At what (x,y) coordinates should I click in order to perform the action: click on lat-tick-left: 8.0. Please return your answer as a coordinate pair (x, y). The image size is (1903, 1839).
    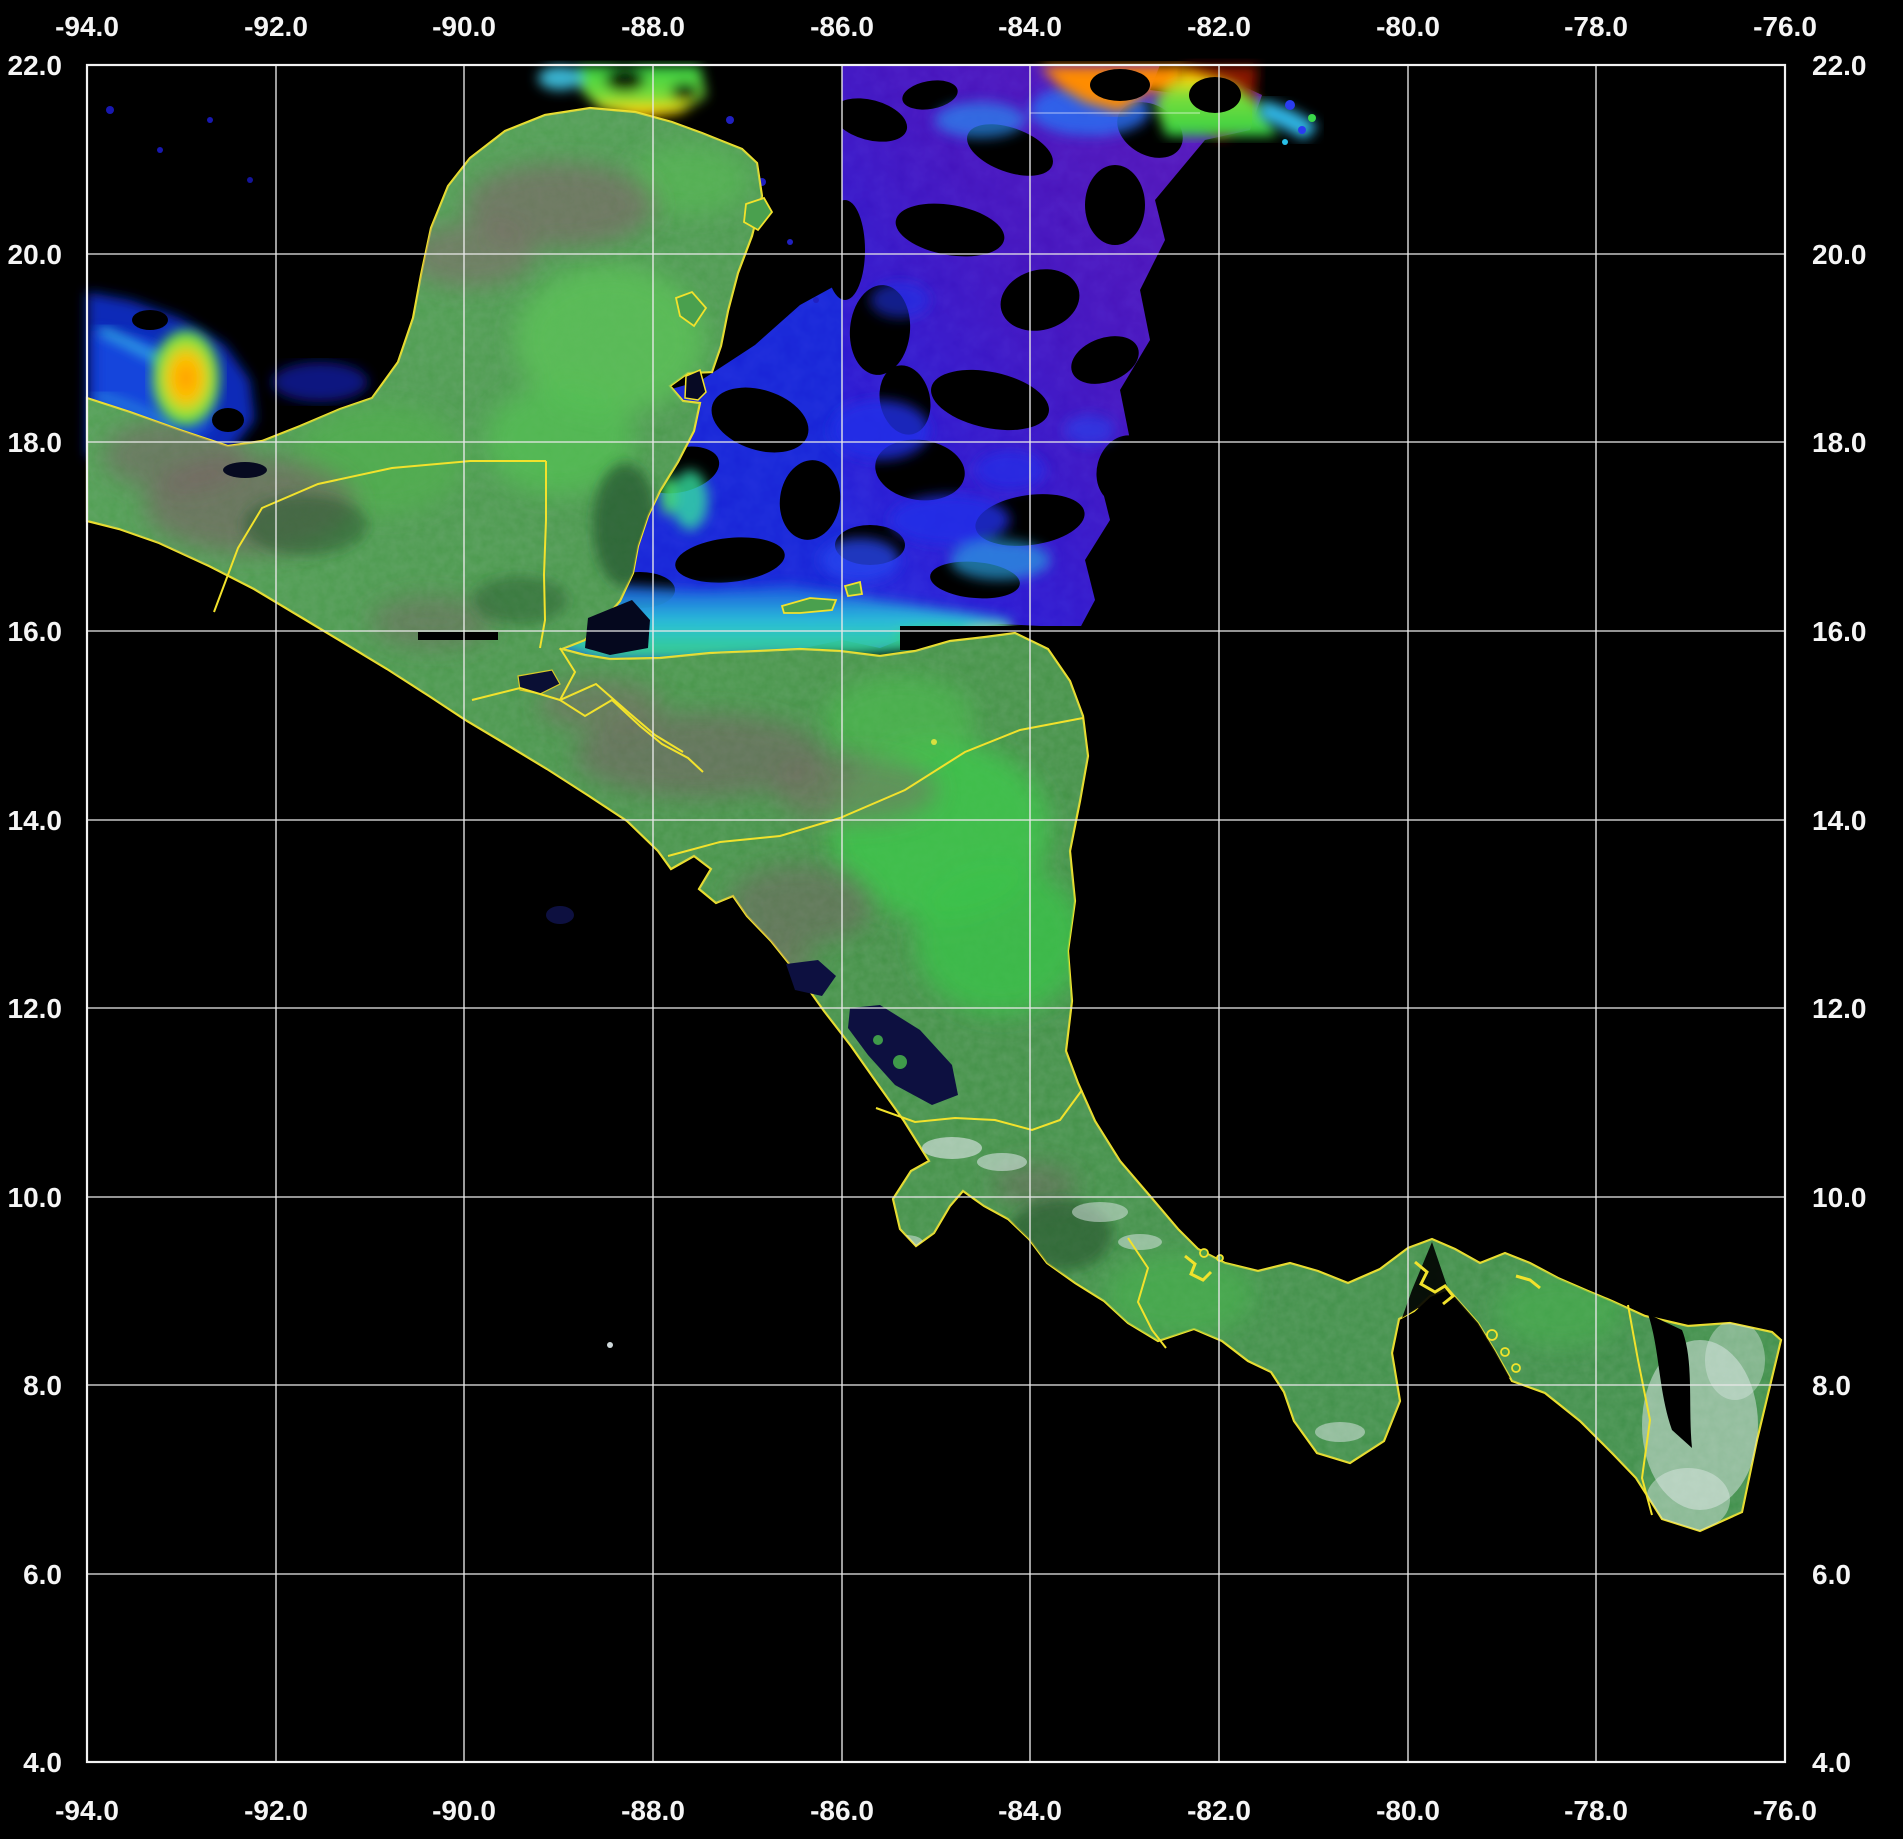
    Looking at the image, I should click on (42, 1385).